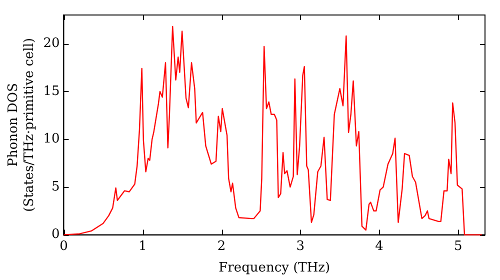  I want to click on x-tick-label: 4, so click(379, 246).